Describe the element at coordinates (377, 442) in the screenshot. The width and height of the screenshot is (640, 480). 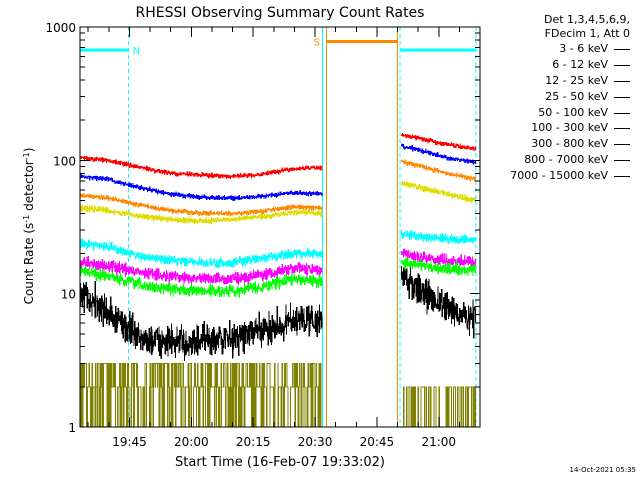
I see `x-tick-label: 20:45` at that location.